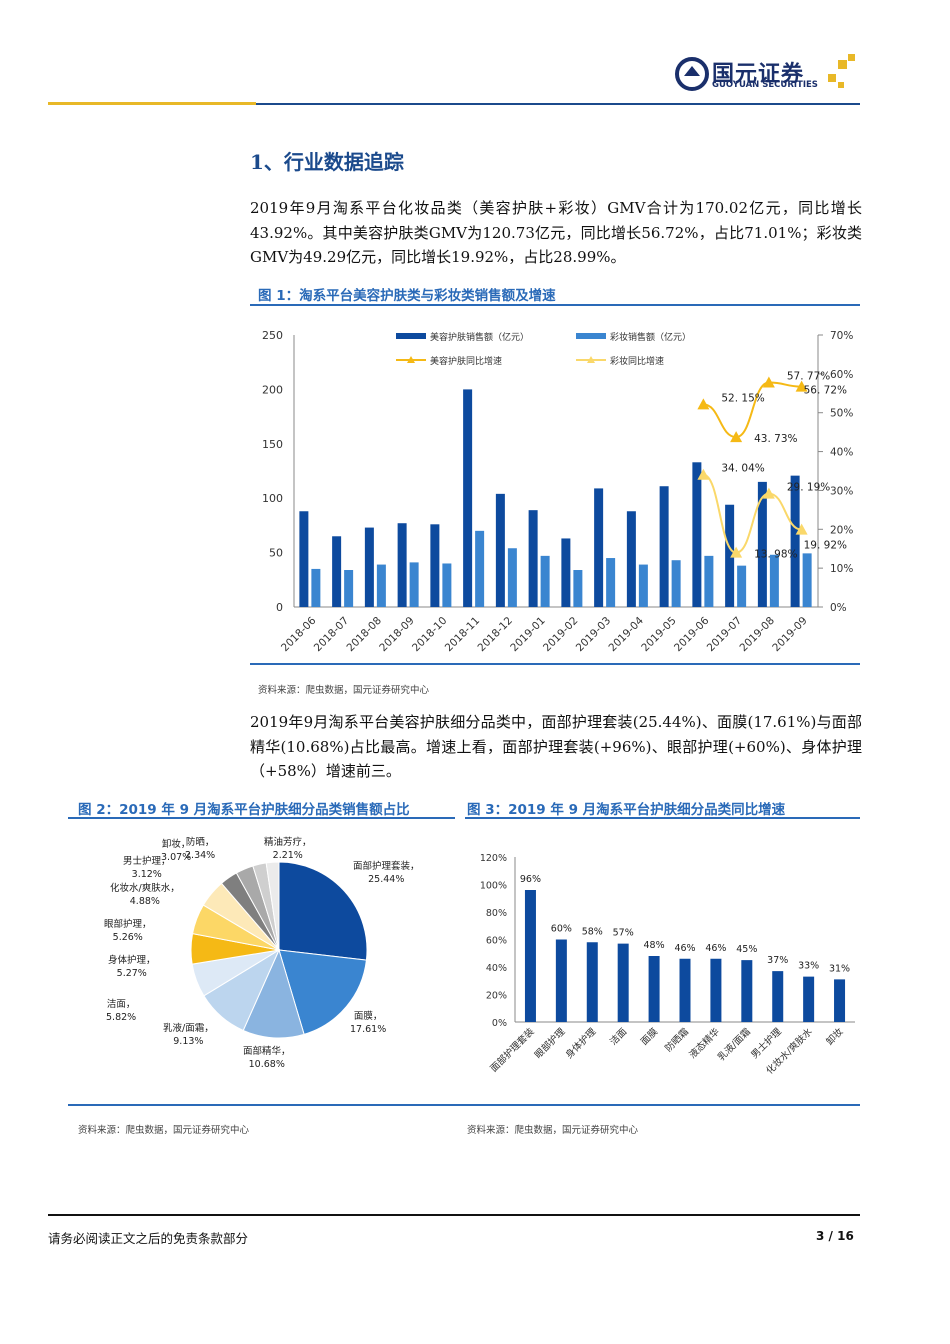  I want to click on y-tick-label: 0, so click(279, 607).